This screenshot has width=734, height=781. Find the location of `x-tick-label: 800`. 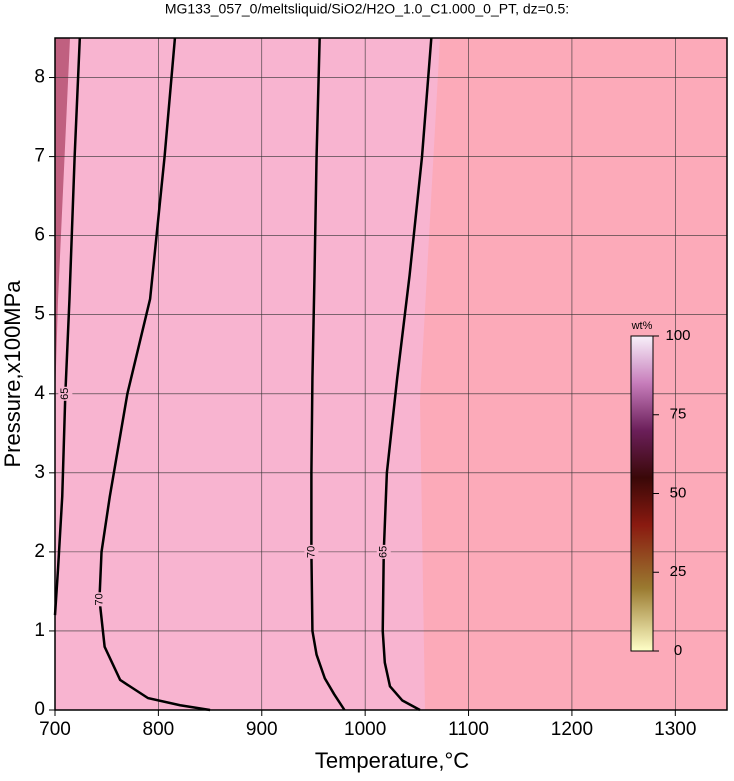

x-tick-label: 800 is located at coordinates (159, 729).